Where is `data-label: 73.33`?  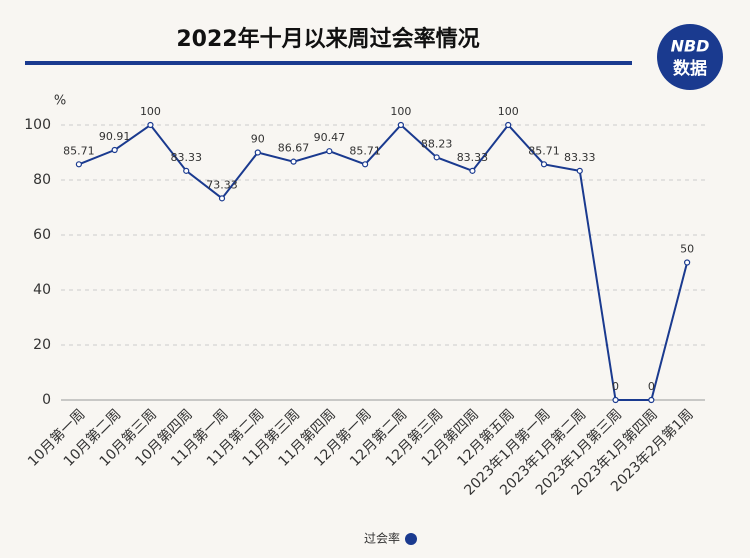 data-label: 73.33 is located at coordinates (222, 184).